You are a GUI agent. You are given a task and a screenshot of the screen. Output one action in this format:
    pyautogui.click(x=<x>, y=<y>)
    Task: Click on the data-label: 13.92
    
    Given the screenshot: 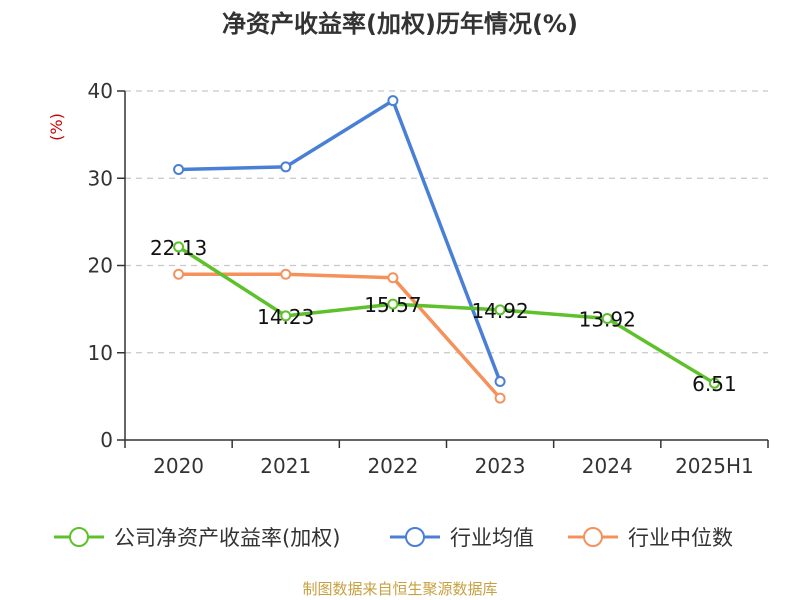 What is the action you would take?
    pyautogui.click(x=607, y=320)
    